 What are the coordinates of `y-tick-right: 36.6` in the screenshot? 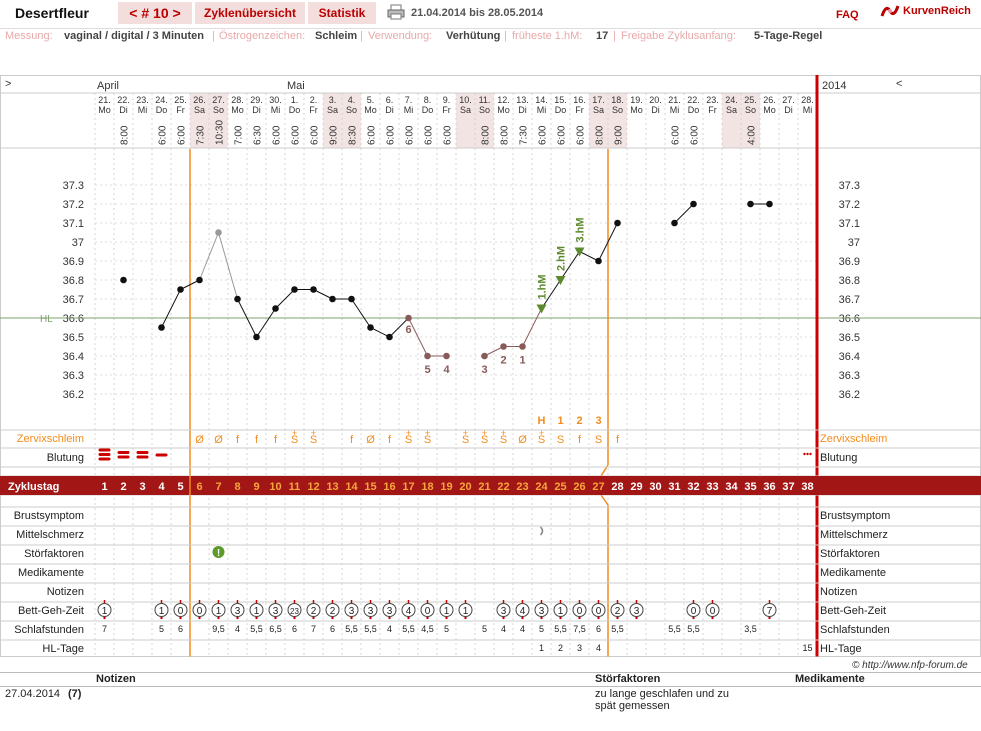 It's located at (849, 319).